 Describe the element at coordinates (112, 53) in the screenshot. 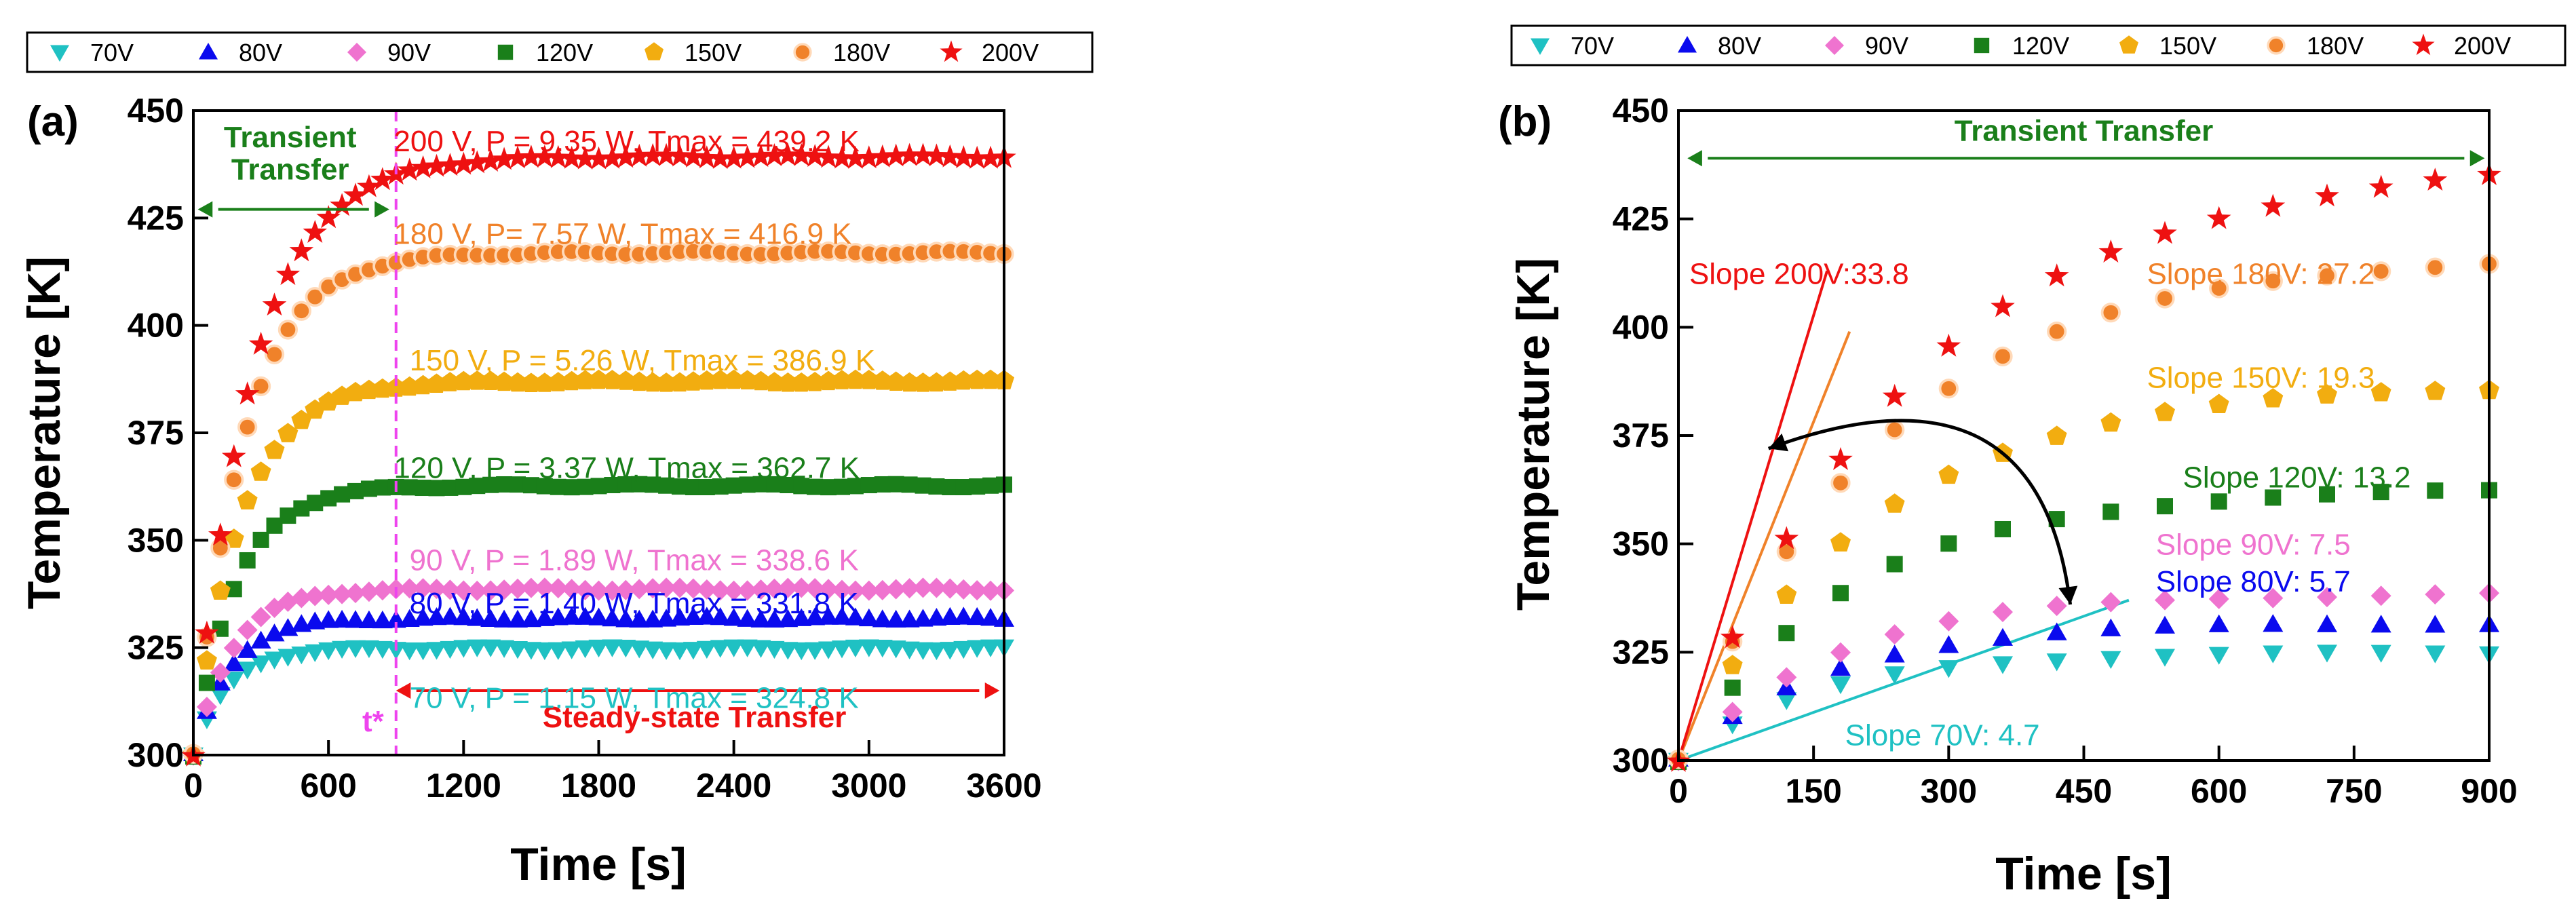

I see `legend-label-70V: 70V` at that location.